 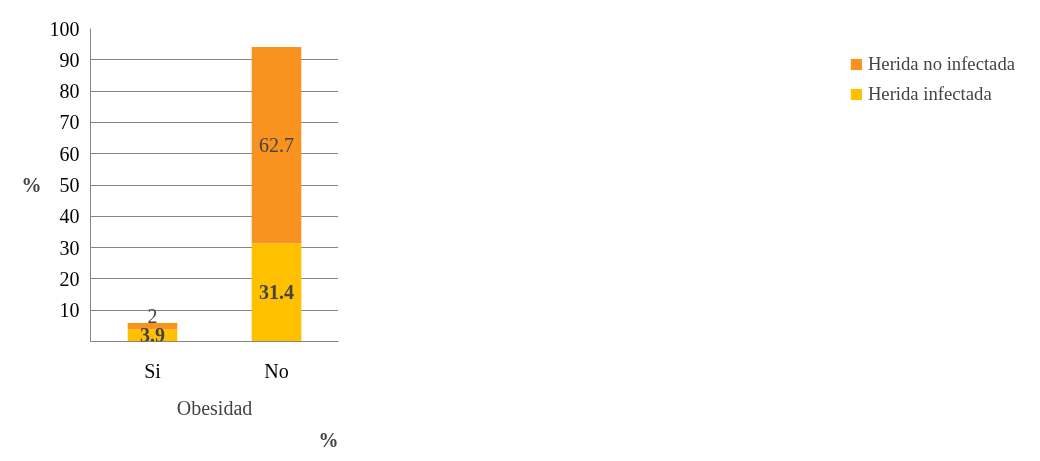 What do you see at coordinates (69, 185) in the screenshot?
I see `y-tick-label: 50` at bounding box center [69, 185].